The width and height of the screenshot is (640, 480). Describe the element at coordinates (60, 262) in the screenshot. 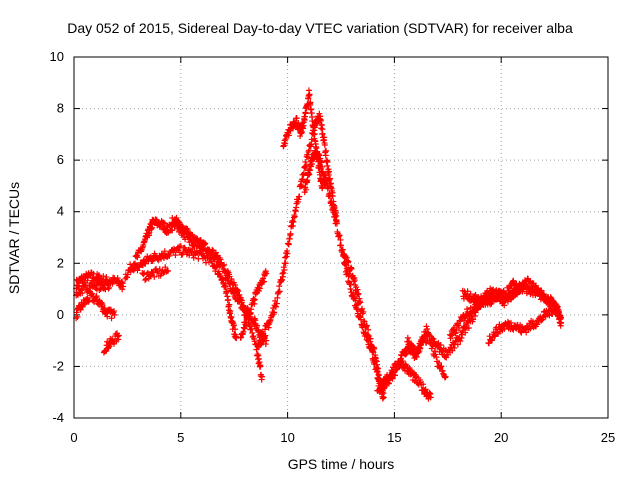

I see `y-tick-label: 2` at that location.